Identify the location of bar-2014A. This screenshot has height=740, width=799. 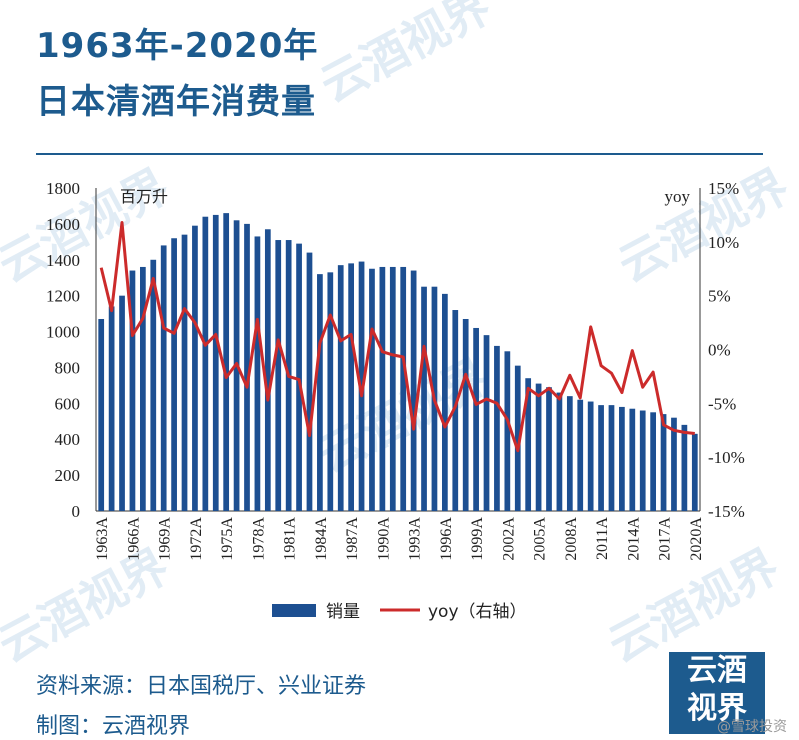
(632, 459).